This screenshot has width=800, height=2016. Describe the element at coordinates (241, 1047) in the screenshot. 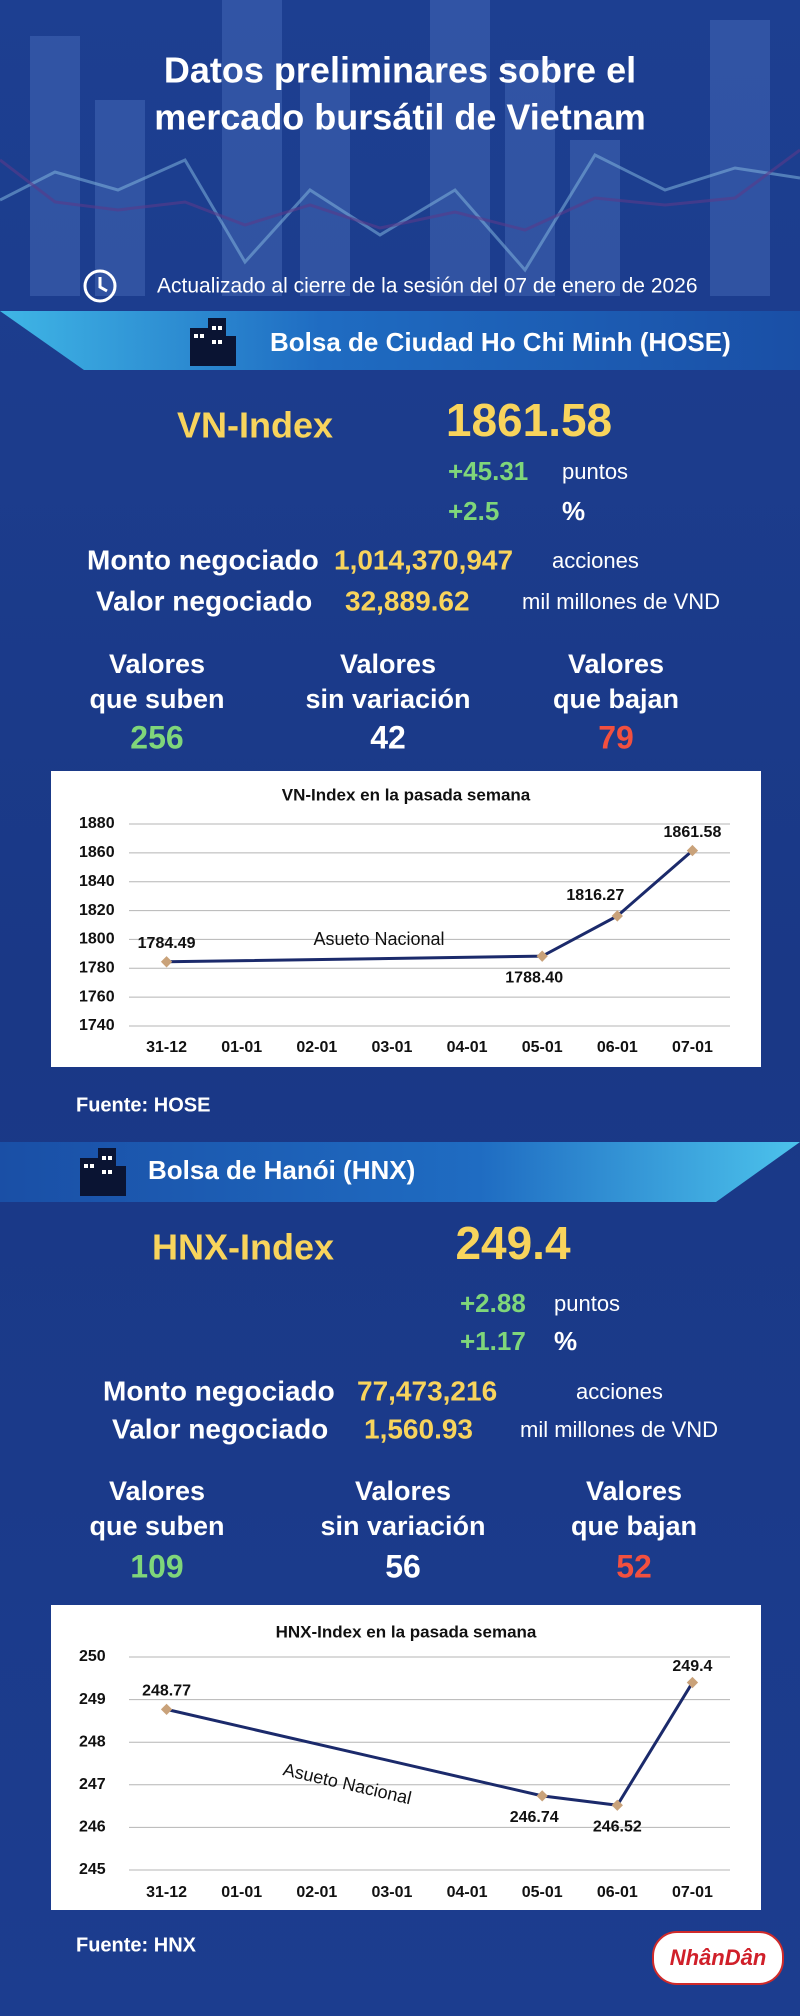

I see `x-tick-label: 01-01` at that location.